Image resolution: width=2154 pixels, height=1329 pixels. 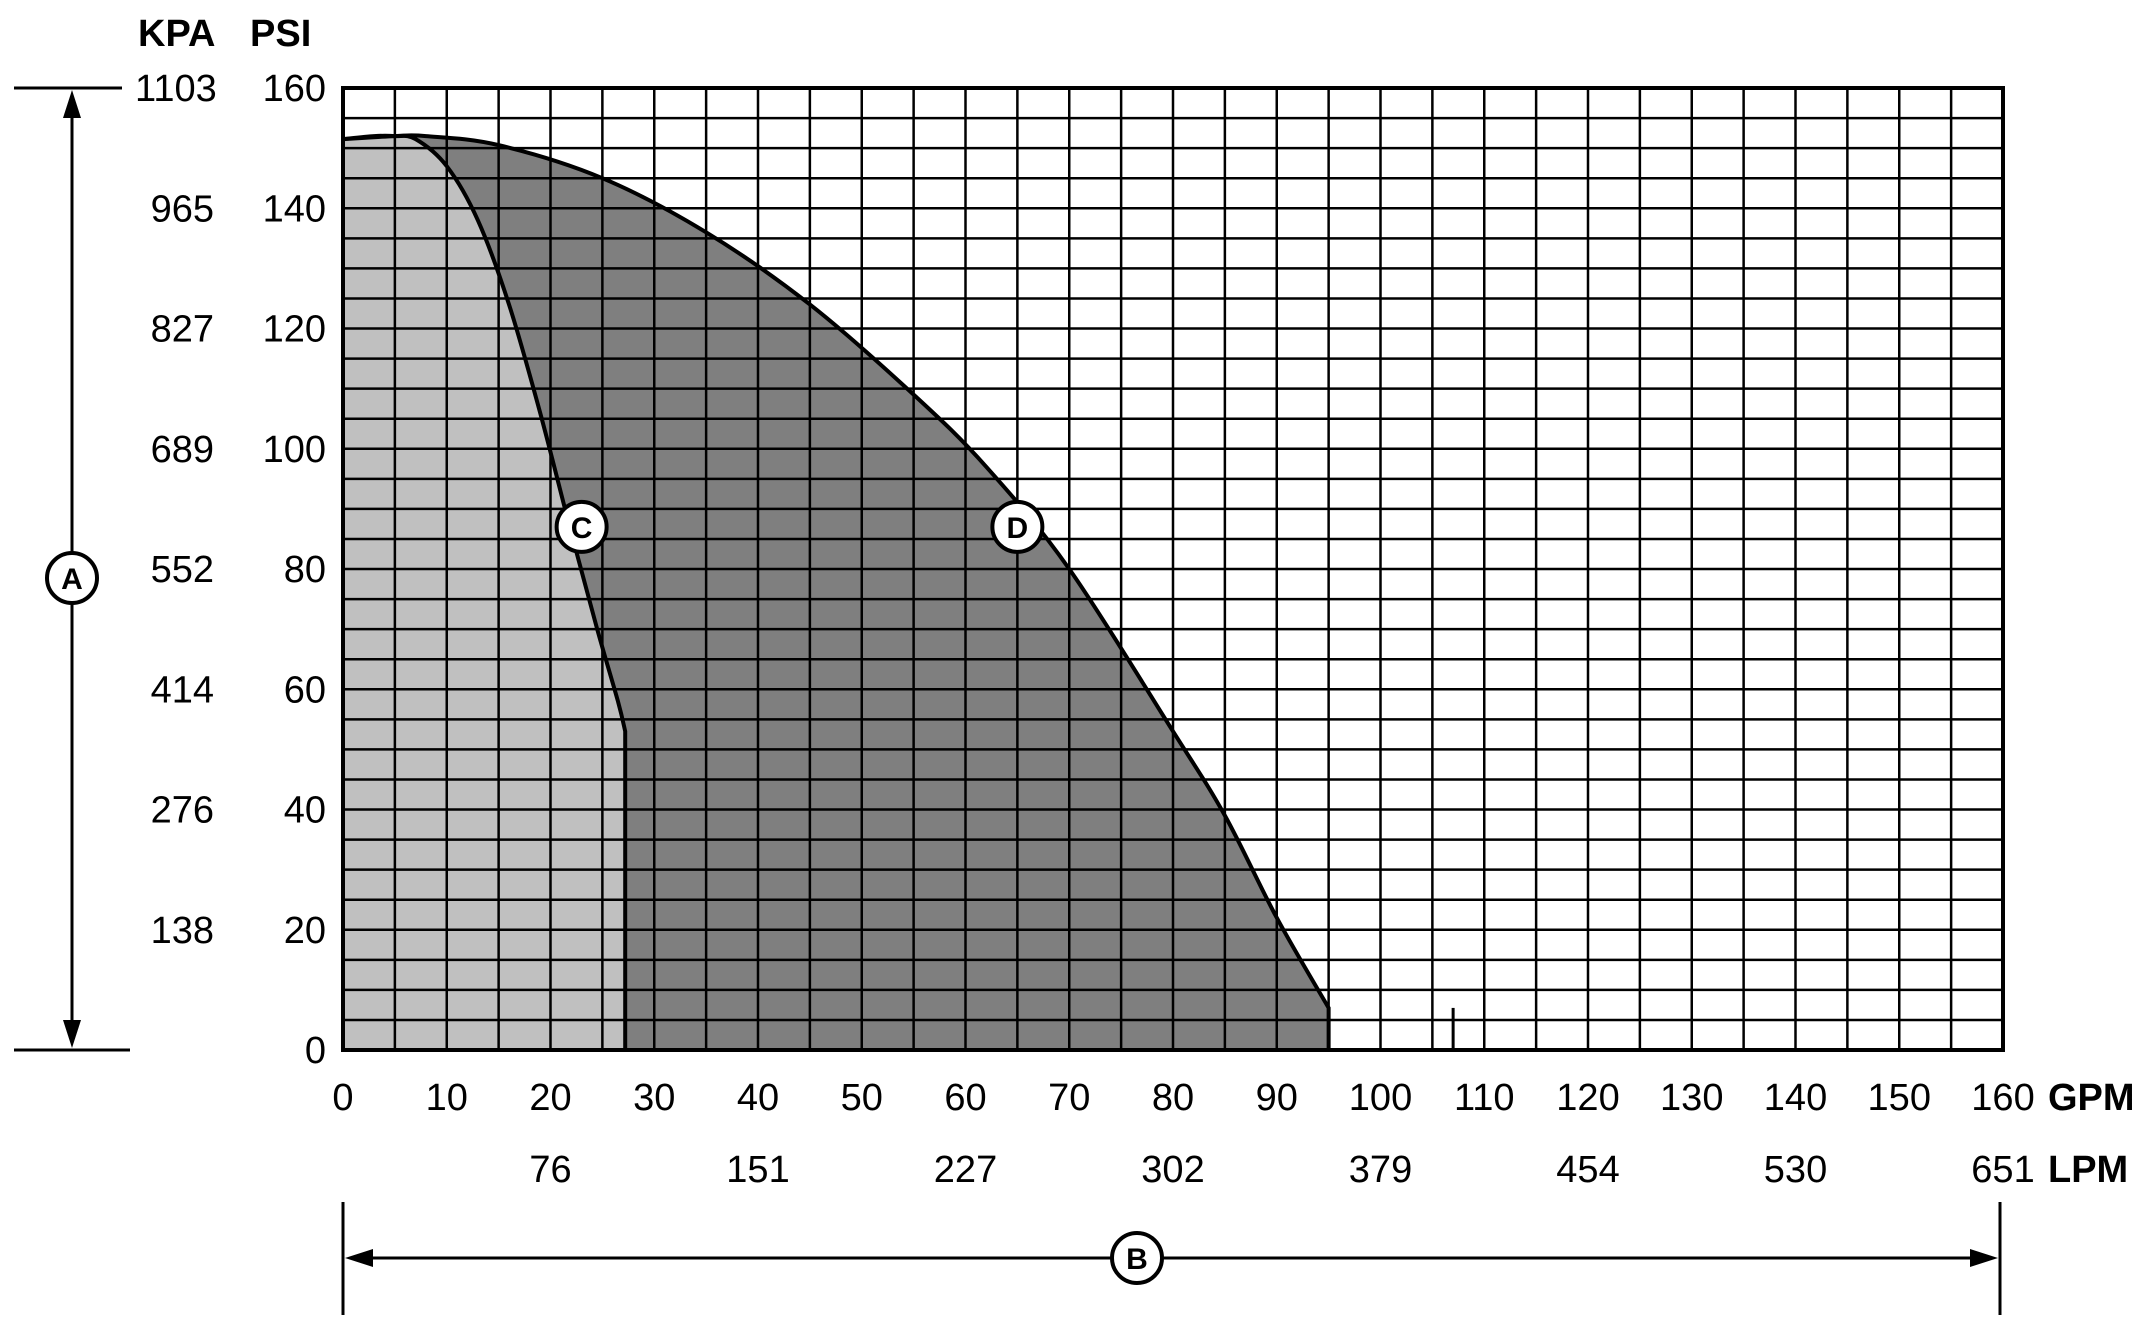 What do you see at coordinates (1795, 1098) in the screenshot?
I see `x-tick-label: 140` at bounding box center [1795, 1098].